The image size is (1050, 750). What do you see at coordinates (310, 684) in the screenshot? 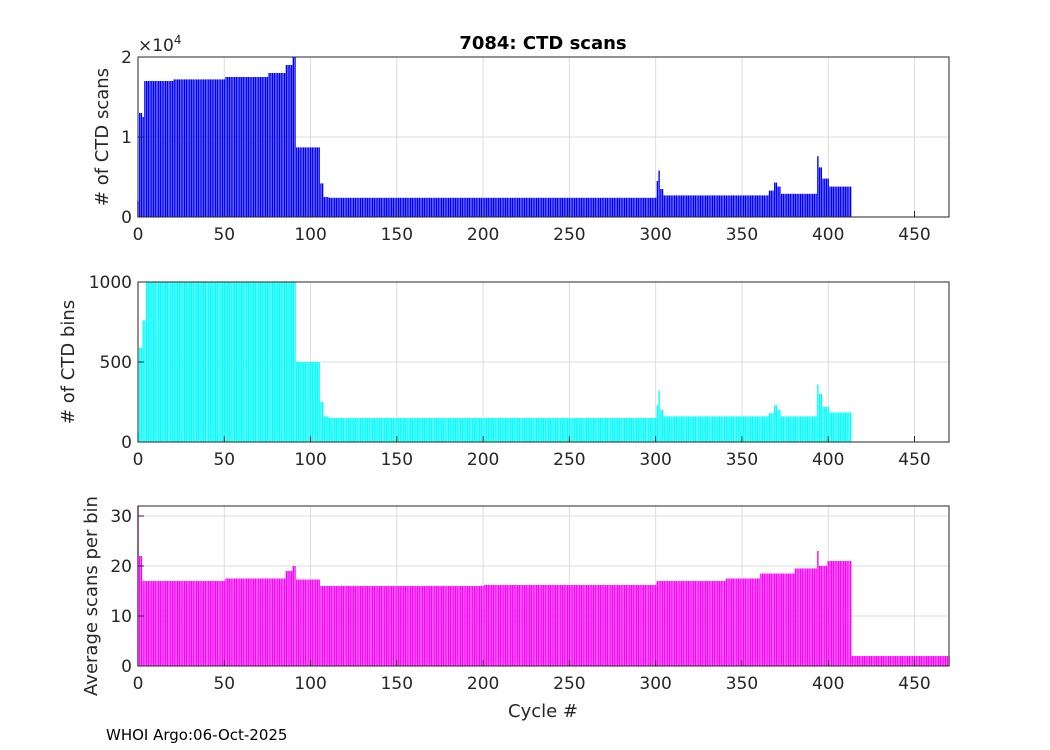
I see `xtick-label-avg-scans: 100` at bounding box center [310, 684].